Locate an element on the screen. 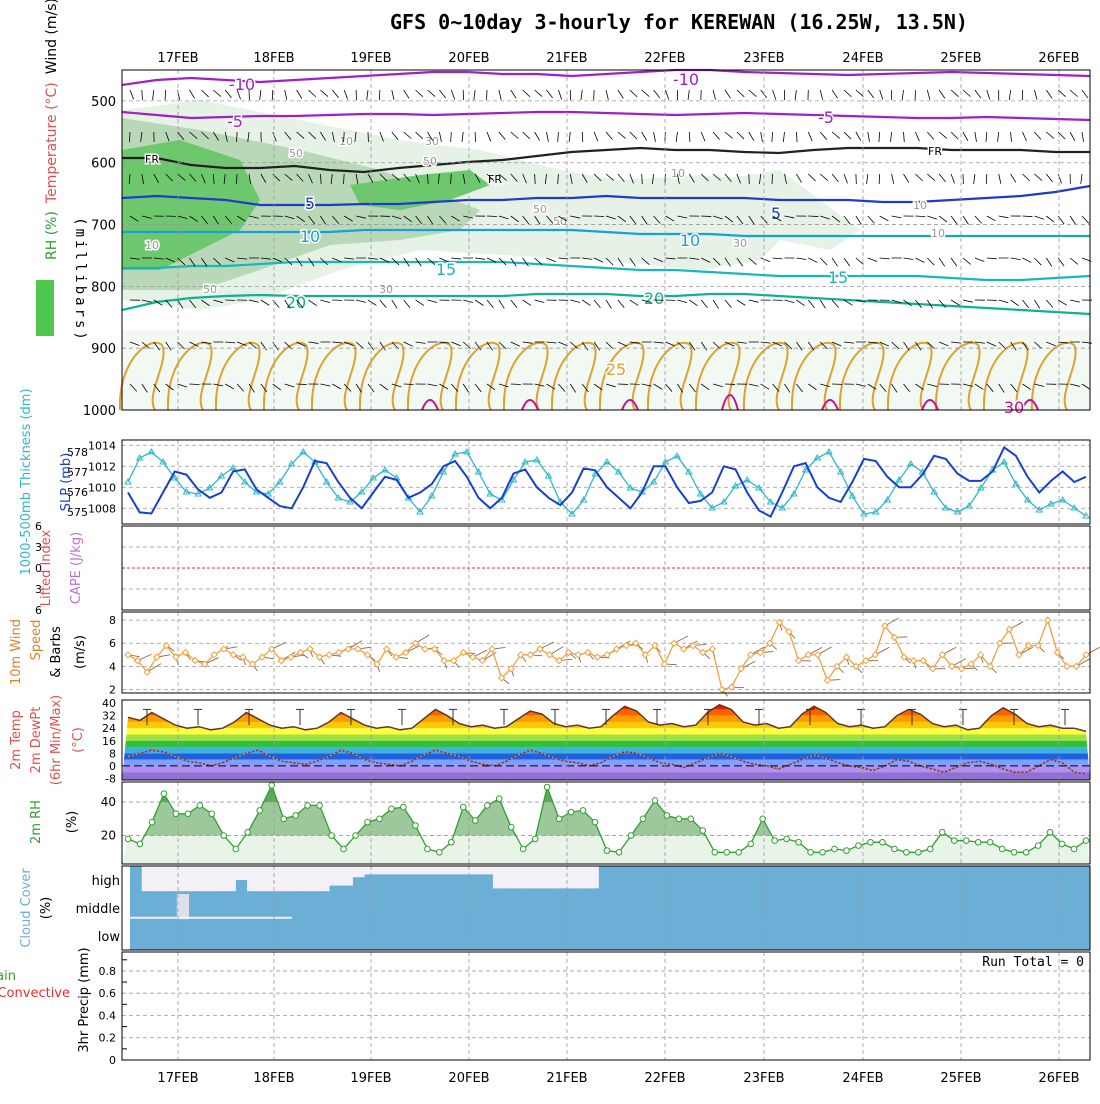 Image resolution: width=1100 pixels, height=1104 pixels. temperature-tick-label: 8 is located at coordinates (112, 753).